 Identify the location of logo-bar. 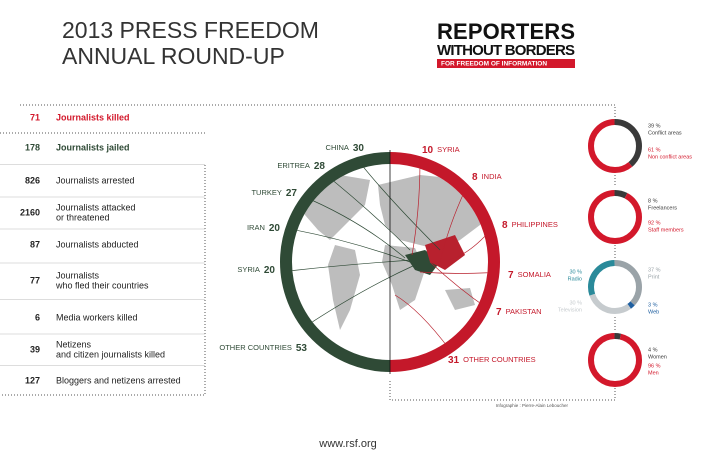
(506, 63).